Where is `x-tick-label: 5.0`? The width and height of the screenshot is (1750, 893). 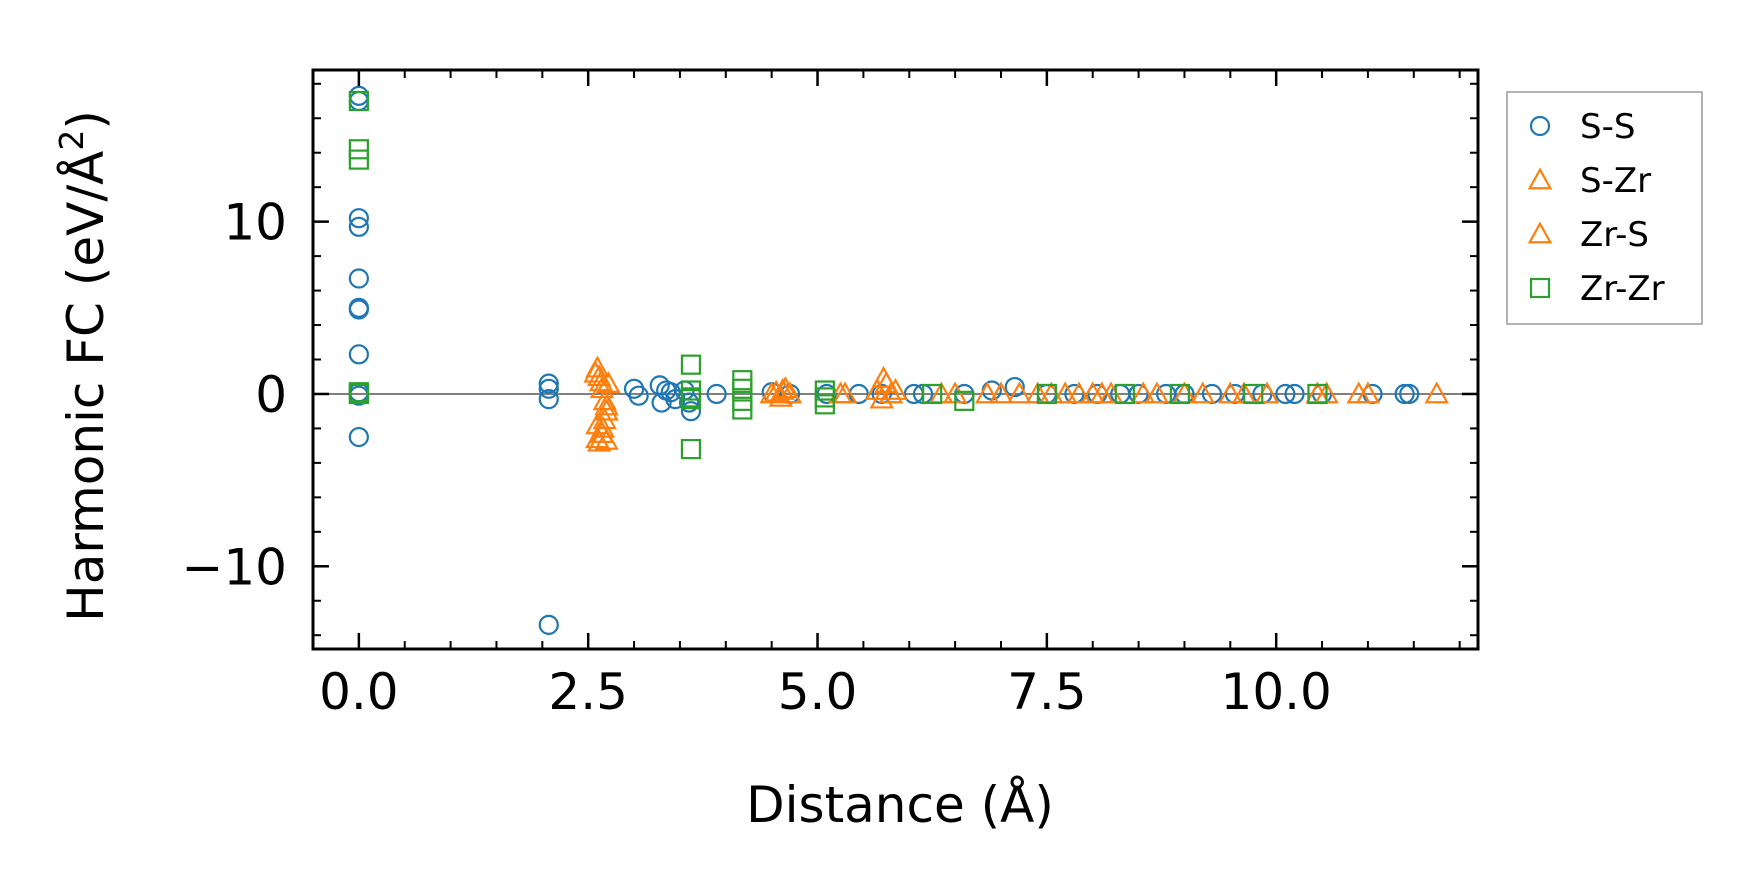 x-tick-label: 5.0 is located at coordinates (818, 692).